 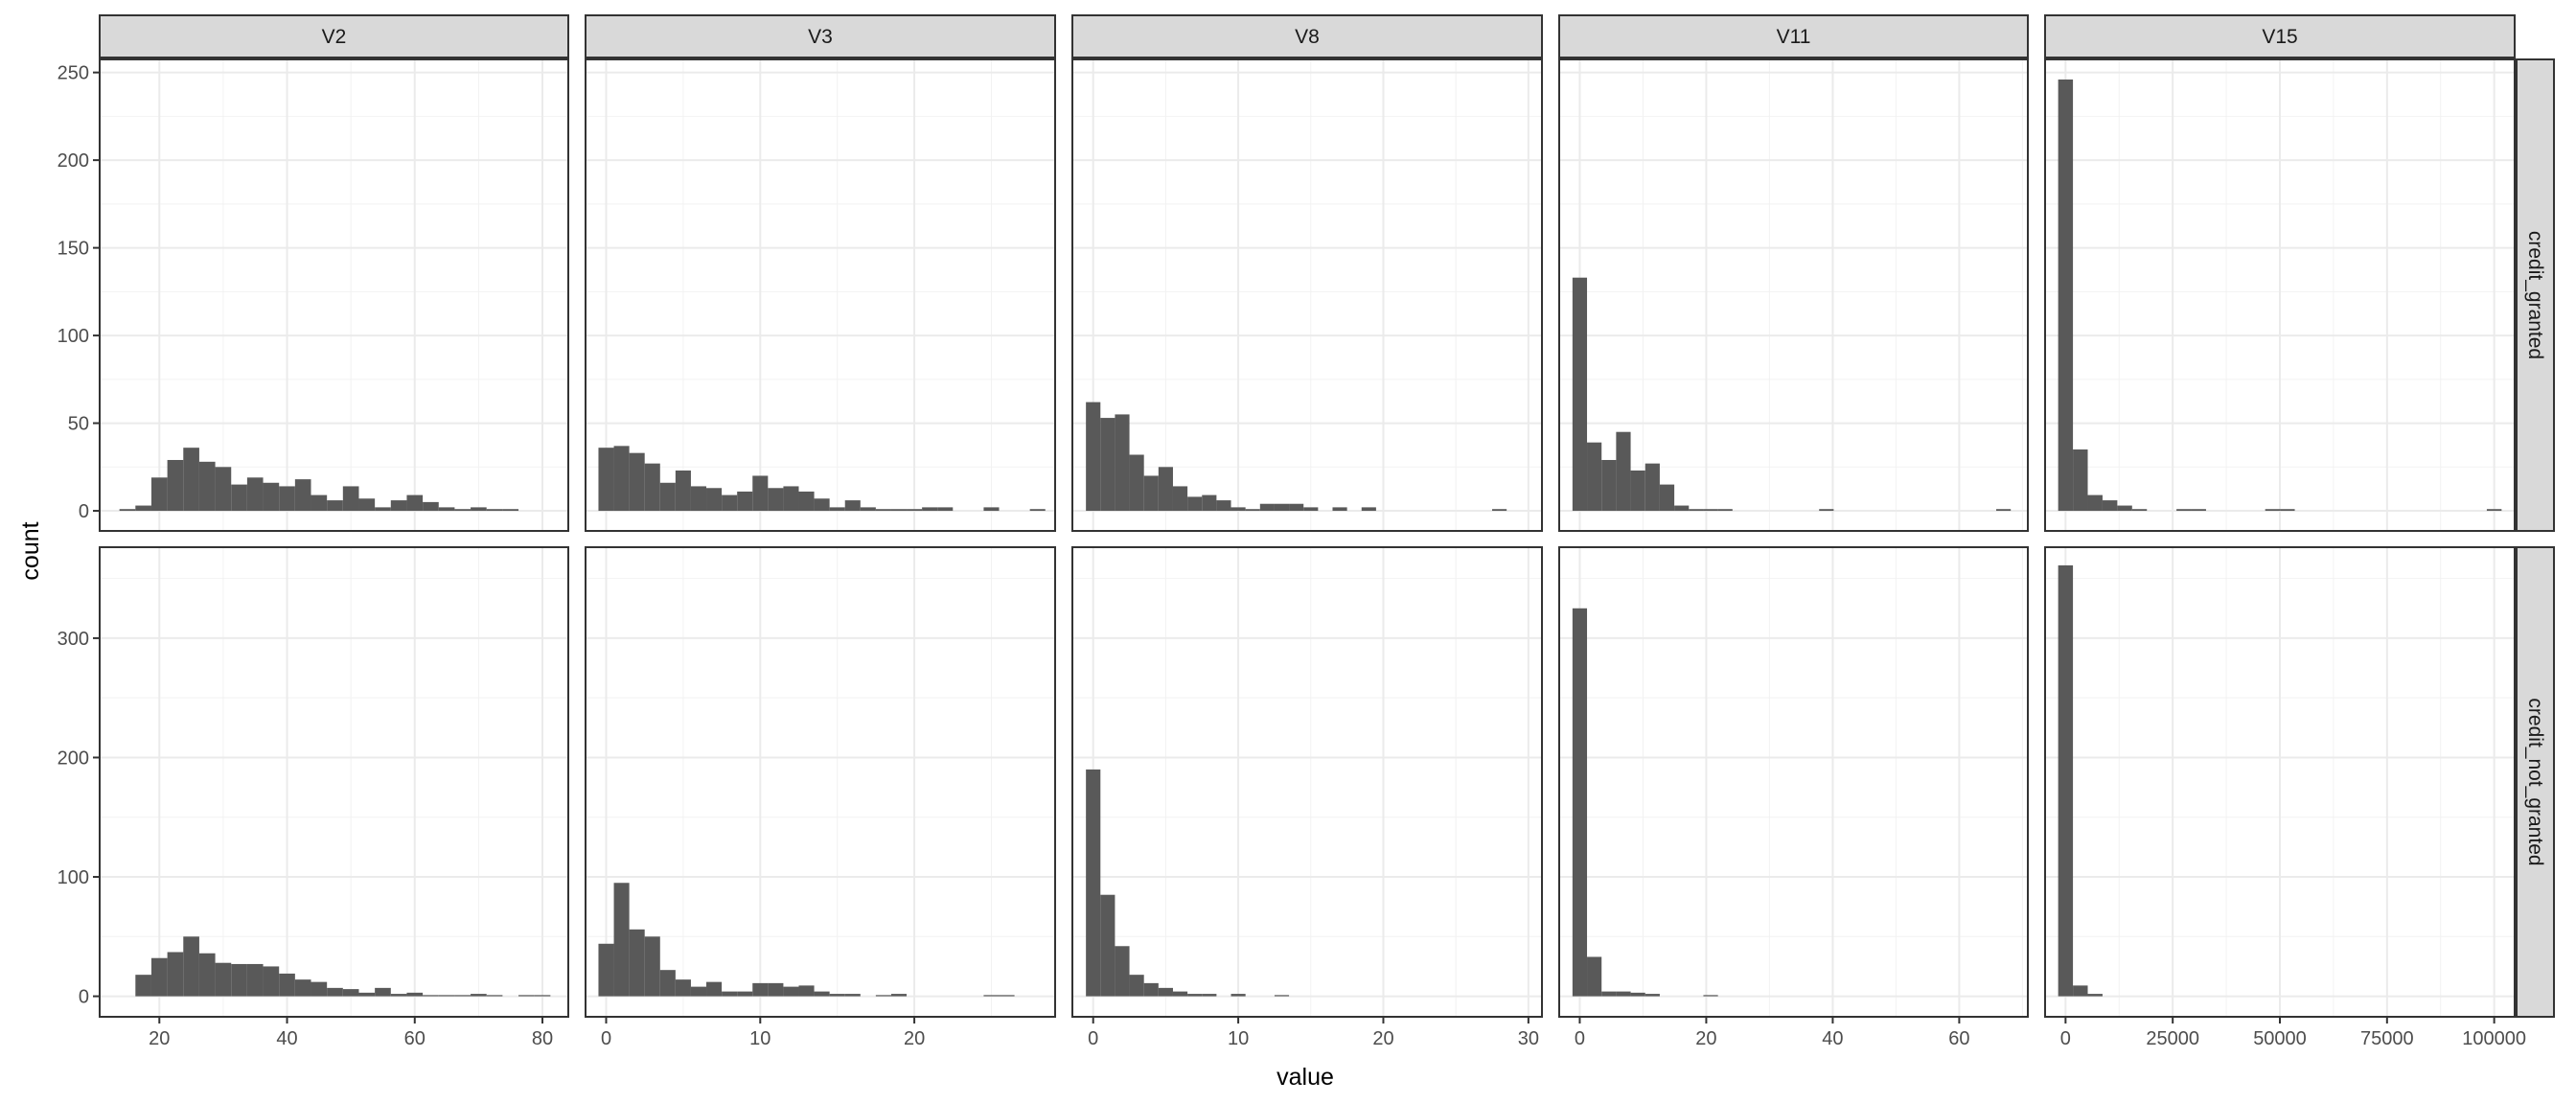 I want to click on x-tick-label: 100000, so click(x=2494, y=1038).